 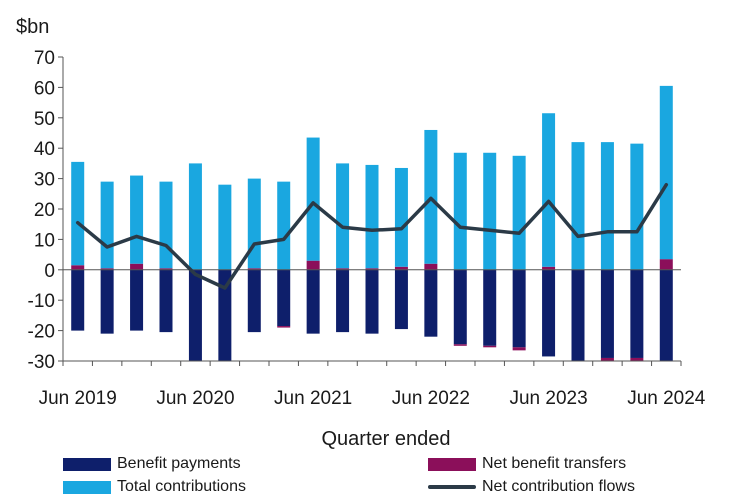 I want to click on x-axis-title: Quarter ended, so click(x=386, y=439).